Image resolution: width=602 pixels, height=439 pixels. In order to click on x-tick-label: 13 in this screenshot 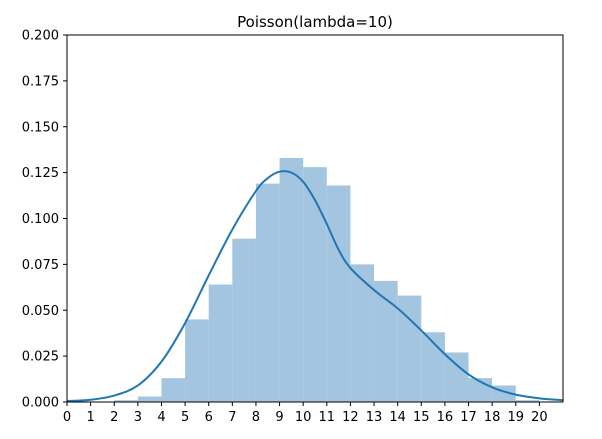, I will do `click(374, 417)`.